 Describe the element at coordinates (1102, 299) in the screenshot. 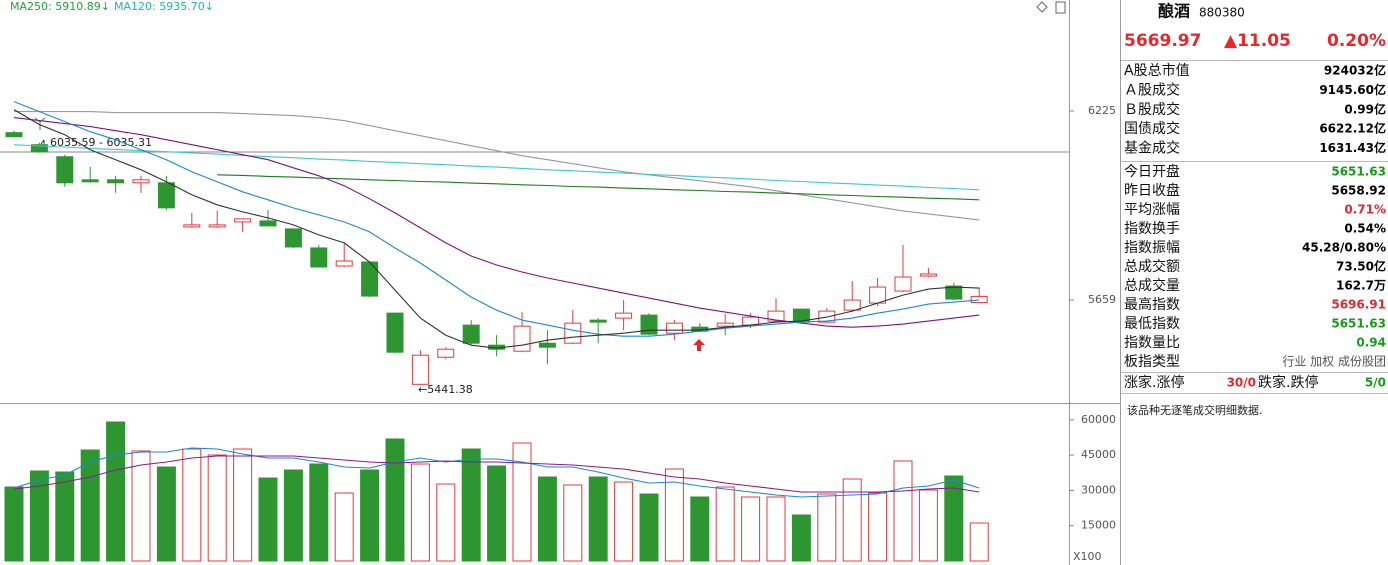

I see `y-tick-label: 5659` at that location.